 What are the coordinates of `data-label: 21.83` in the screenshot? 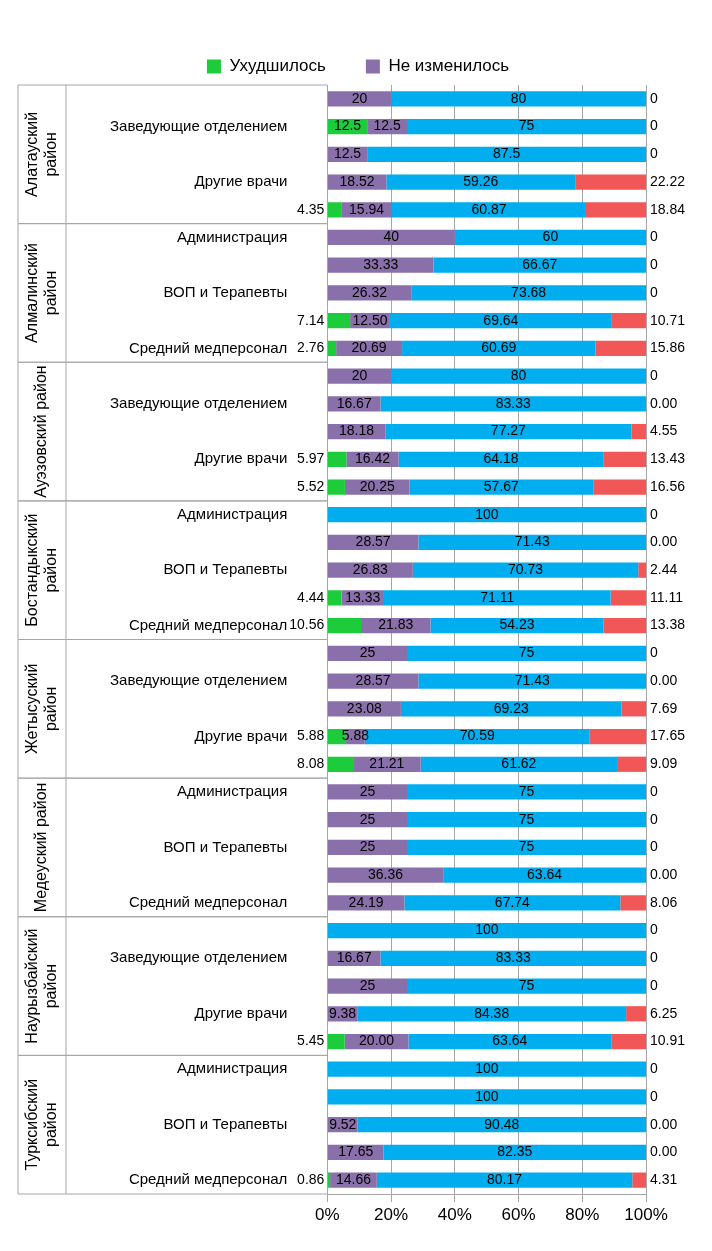 It's located at (396, 624).